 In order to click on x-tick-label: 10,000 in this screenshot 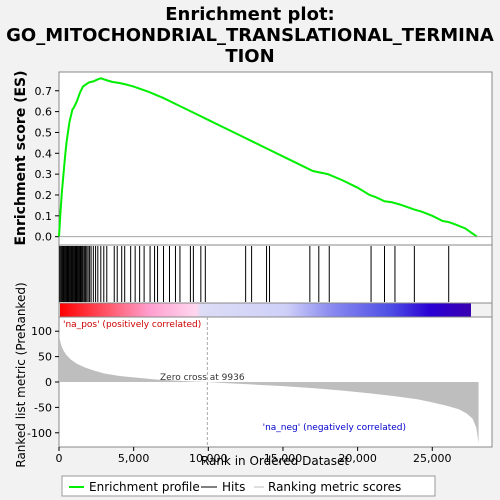, I will do `click(208, 458)`.